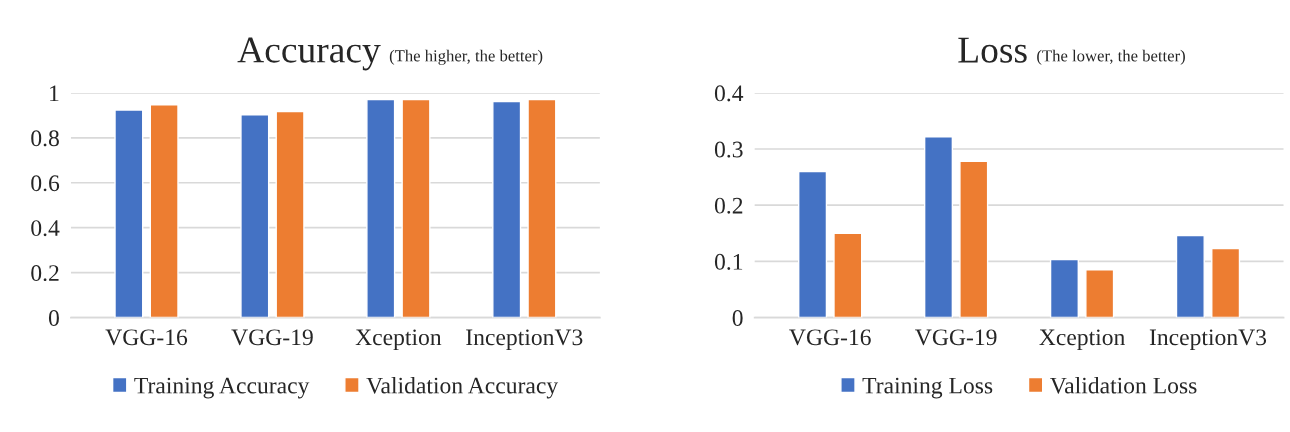 The height and width of the screenshot is (432, 1290). Describe the element at coordinates (45, 138) in the screenshot. I see `y-tick-label: 0.8` at that location.